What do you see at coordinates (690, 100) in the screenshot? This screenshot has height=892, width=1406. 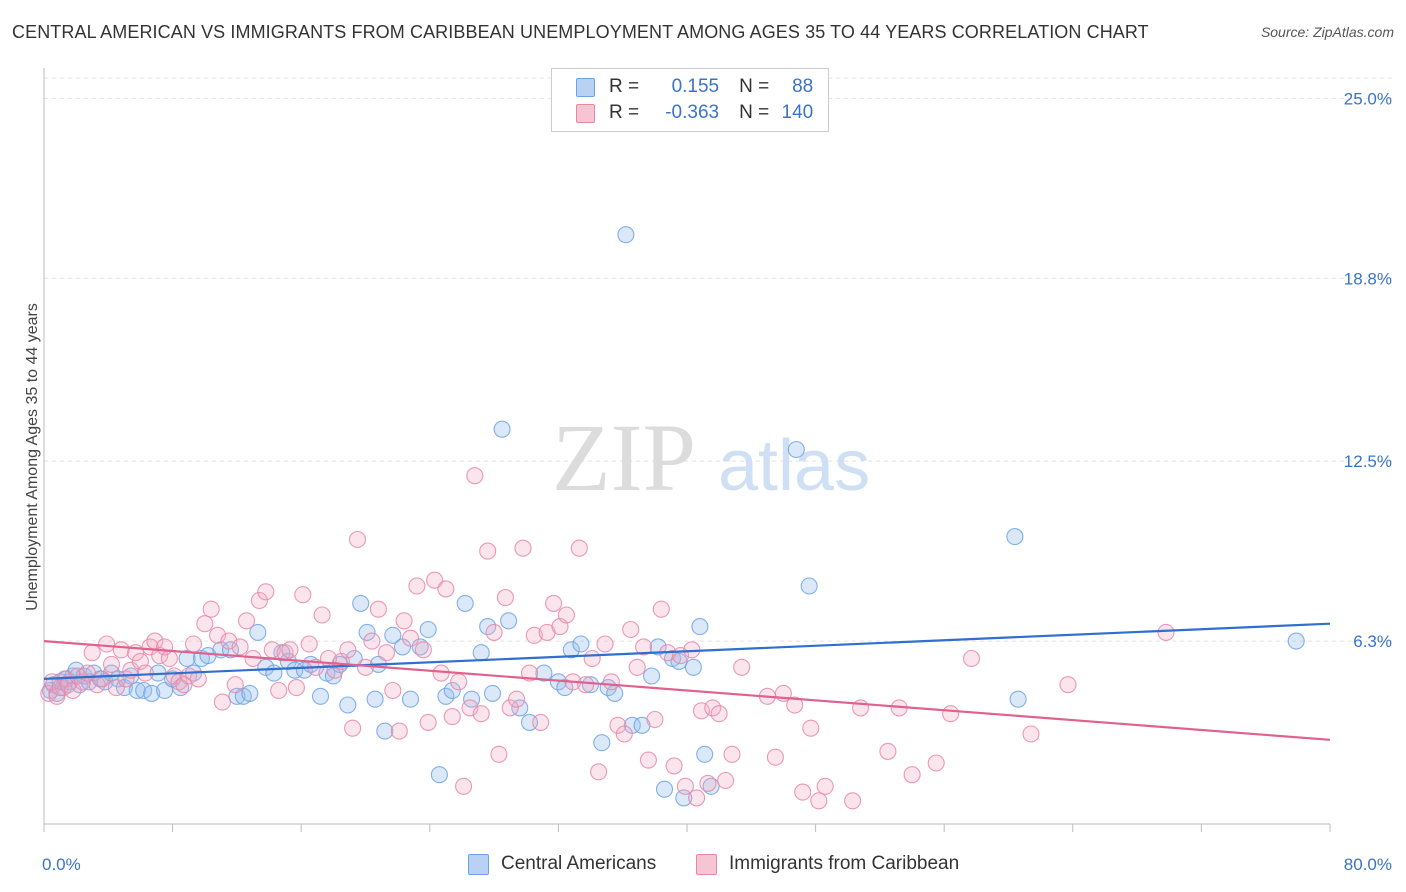 I see `legend: R = 0.155 N = 88 R = -0.363 N = 140` at bounding box center [690, 100].